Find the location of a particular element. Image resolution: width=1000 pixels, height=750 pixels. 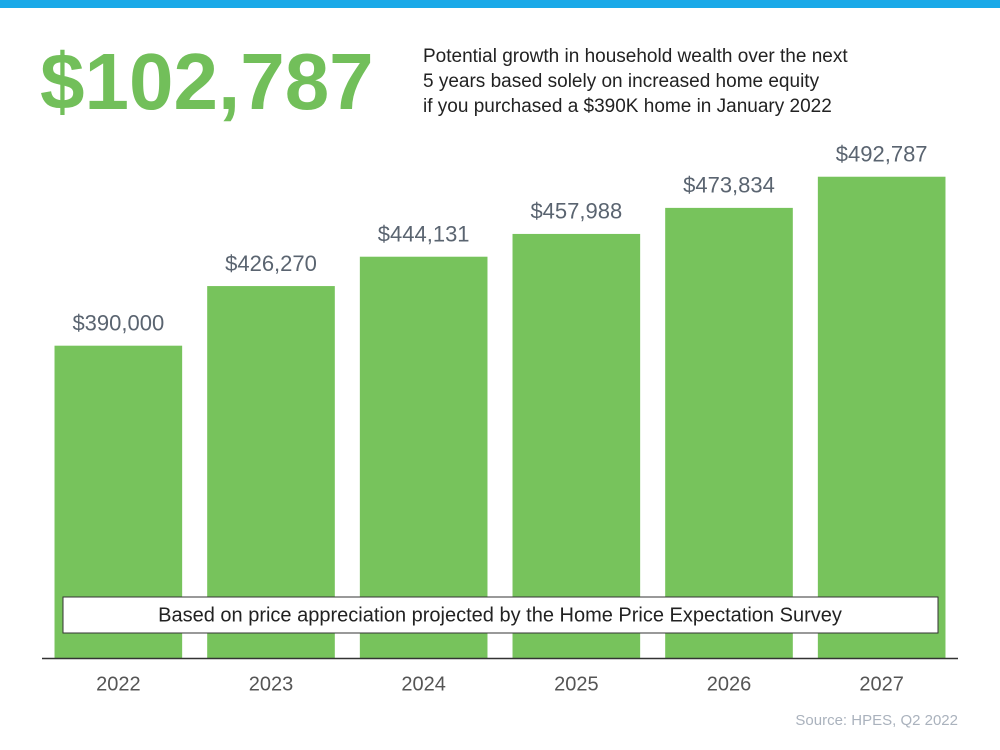

value-label: $492,787 is located at coordinates (882, 154).